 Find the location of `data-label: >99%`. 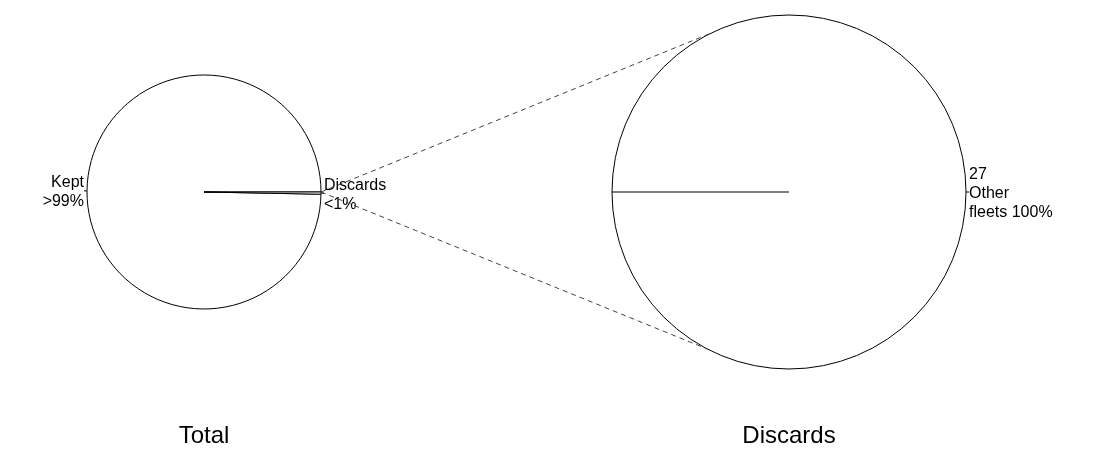

data-label: >99% is located at coordinates (63, 201).